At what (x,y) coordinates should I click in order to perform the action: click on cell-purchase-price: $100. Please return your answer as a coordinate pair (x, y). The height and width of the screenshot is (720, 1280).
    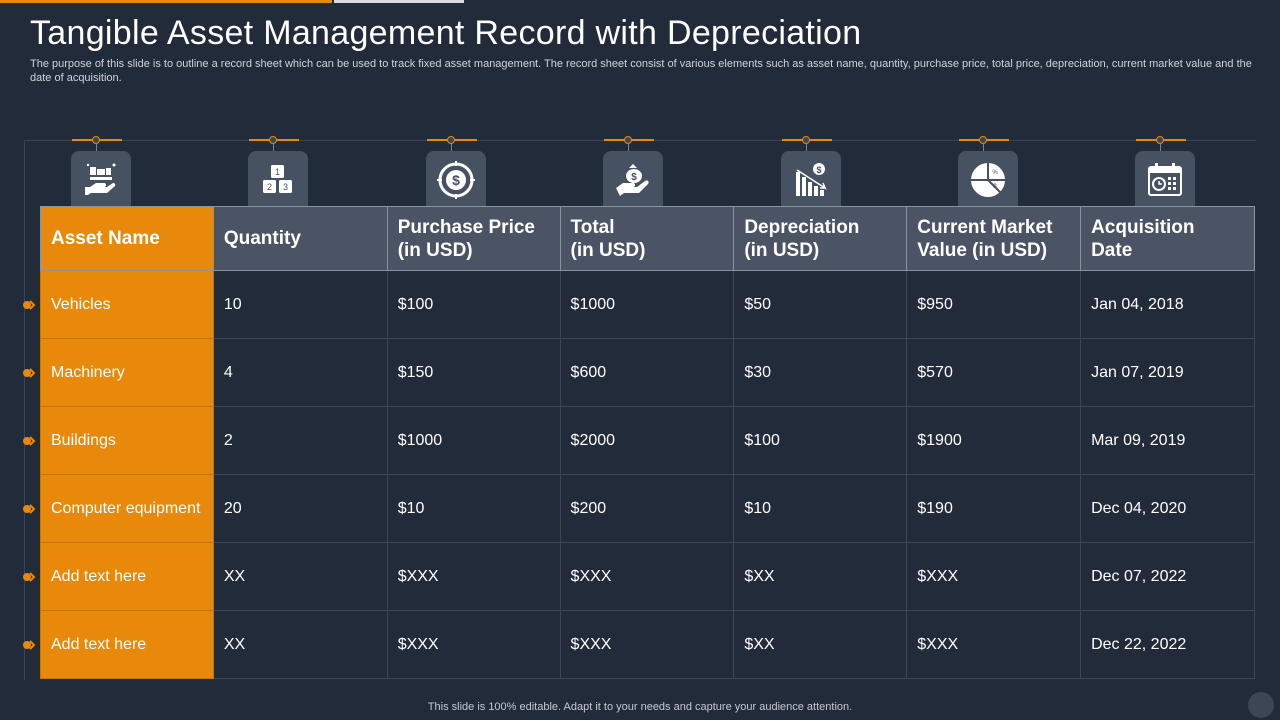
    Looking at the image, I should click on (473, 304).